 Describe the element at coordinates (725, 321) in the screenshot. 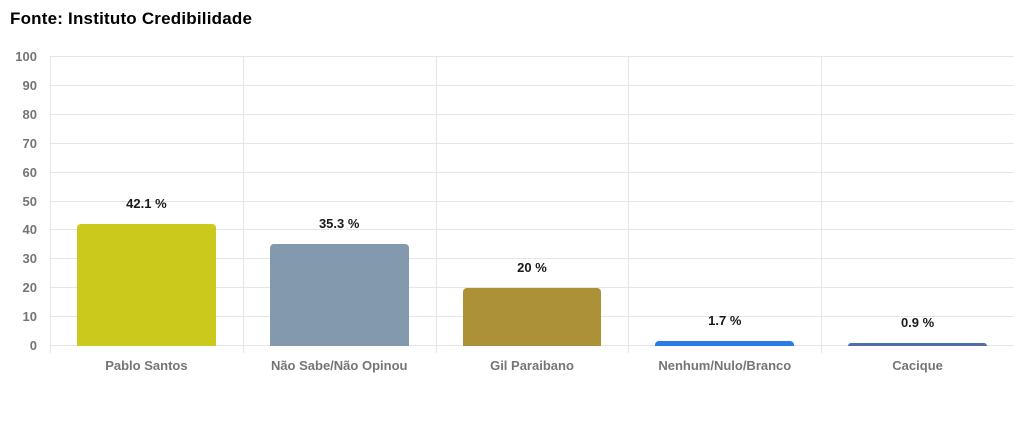

I see `bar-value-label: 1.7 %` at that location.